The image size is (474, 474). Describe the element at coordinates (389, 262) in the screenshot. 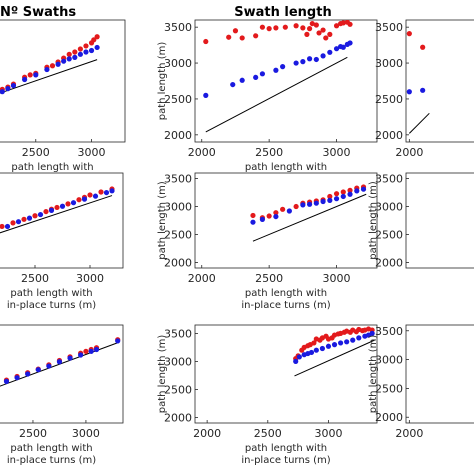

I see `y-tick-label: 2000` at that location.